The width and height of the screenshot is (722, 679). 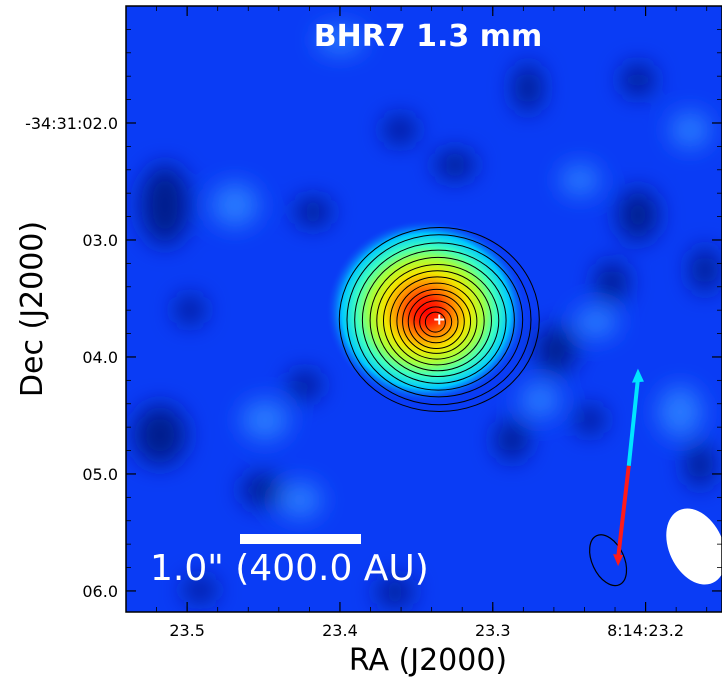 I want to click on outflow-arrowhead, so click(x=637, y=375).